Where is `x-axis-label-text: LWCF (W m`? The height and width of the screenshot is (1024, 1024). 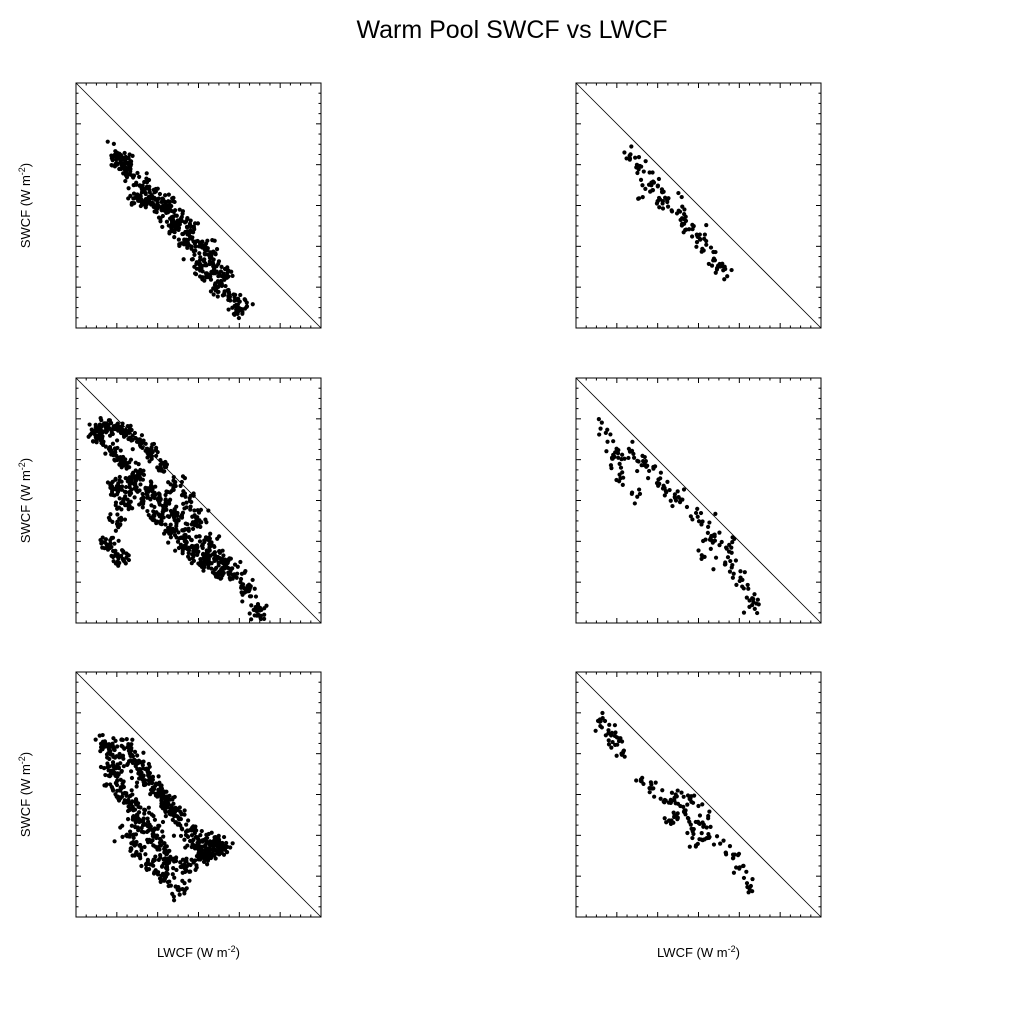
x-axis-label-text: LWCF (W m is located at coordinates (692, 952).